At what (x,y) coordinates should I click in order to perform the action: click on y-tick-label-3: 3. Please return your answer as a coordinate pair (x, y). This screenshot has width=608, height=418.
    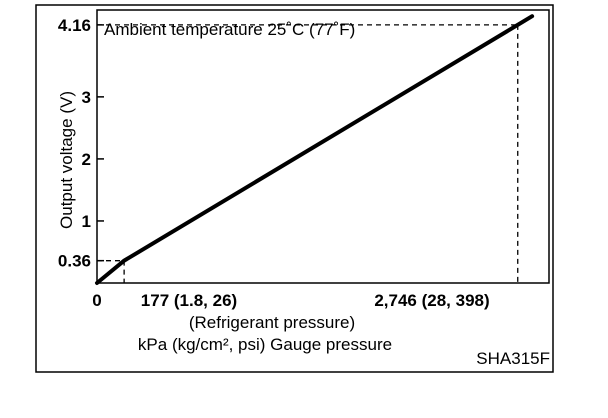
    Looking at the image, I should click on (86, 97).